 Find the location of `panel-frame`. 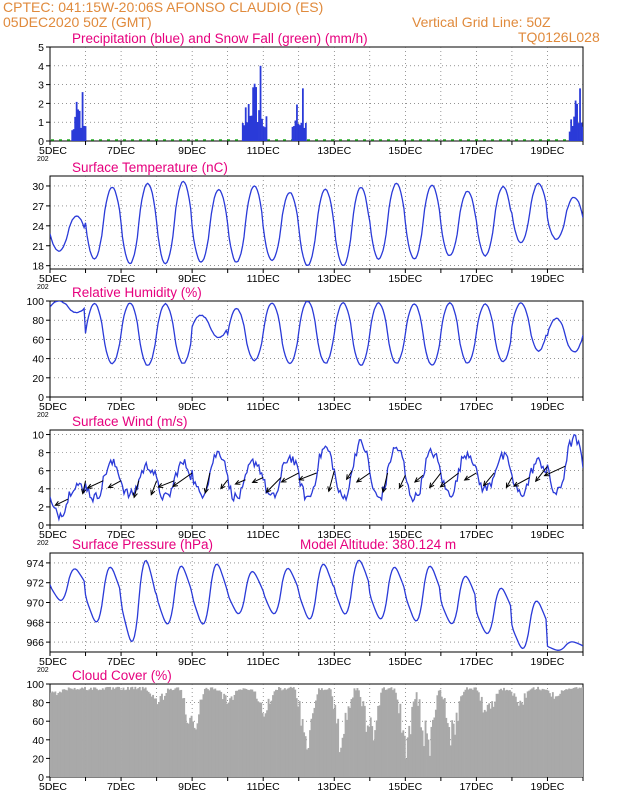

panel-frame is located at coordinates (316, 349).